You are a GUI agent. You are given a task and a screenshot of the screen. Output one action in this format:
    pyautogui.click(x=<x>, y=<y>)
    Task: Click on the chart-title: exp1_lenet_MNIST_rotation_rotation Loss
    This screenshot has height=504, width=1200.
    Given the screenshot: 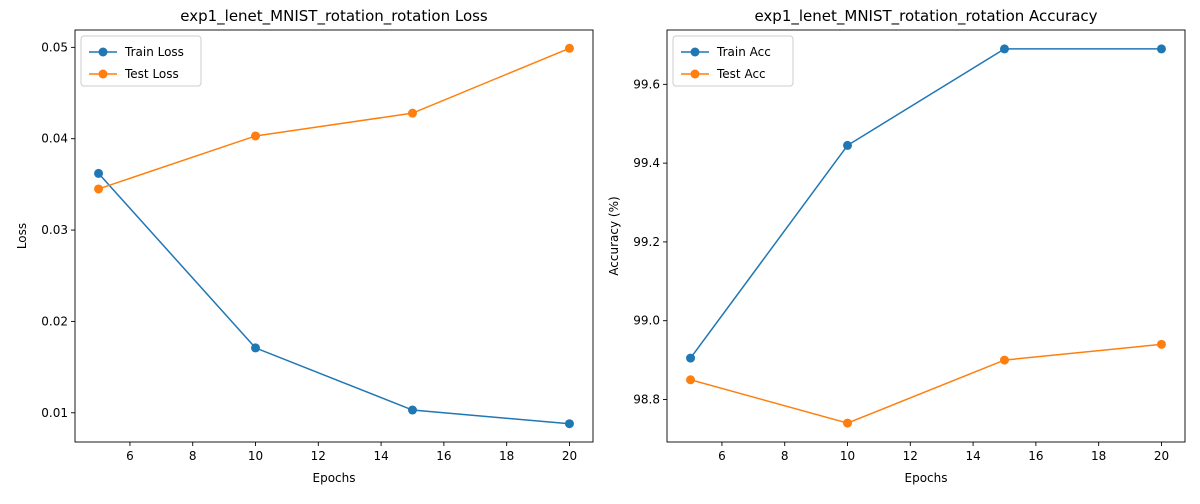 What is the action you would take?
    pyautogui.click(x=334, y=16)
    